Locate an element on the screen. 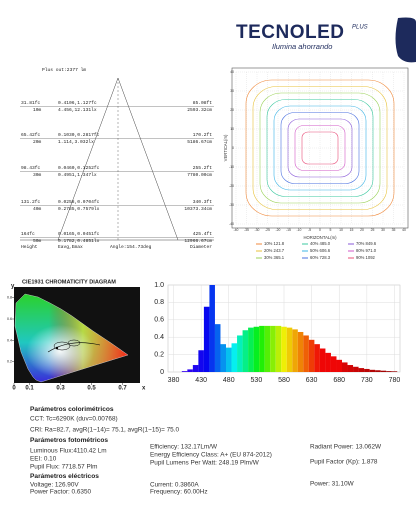 The width and height of the screenshot is (416, 505). locus-fill is located at coordinates (71, 338).